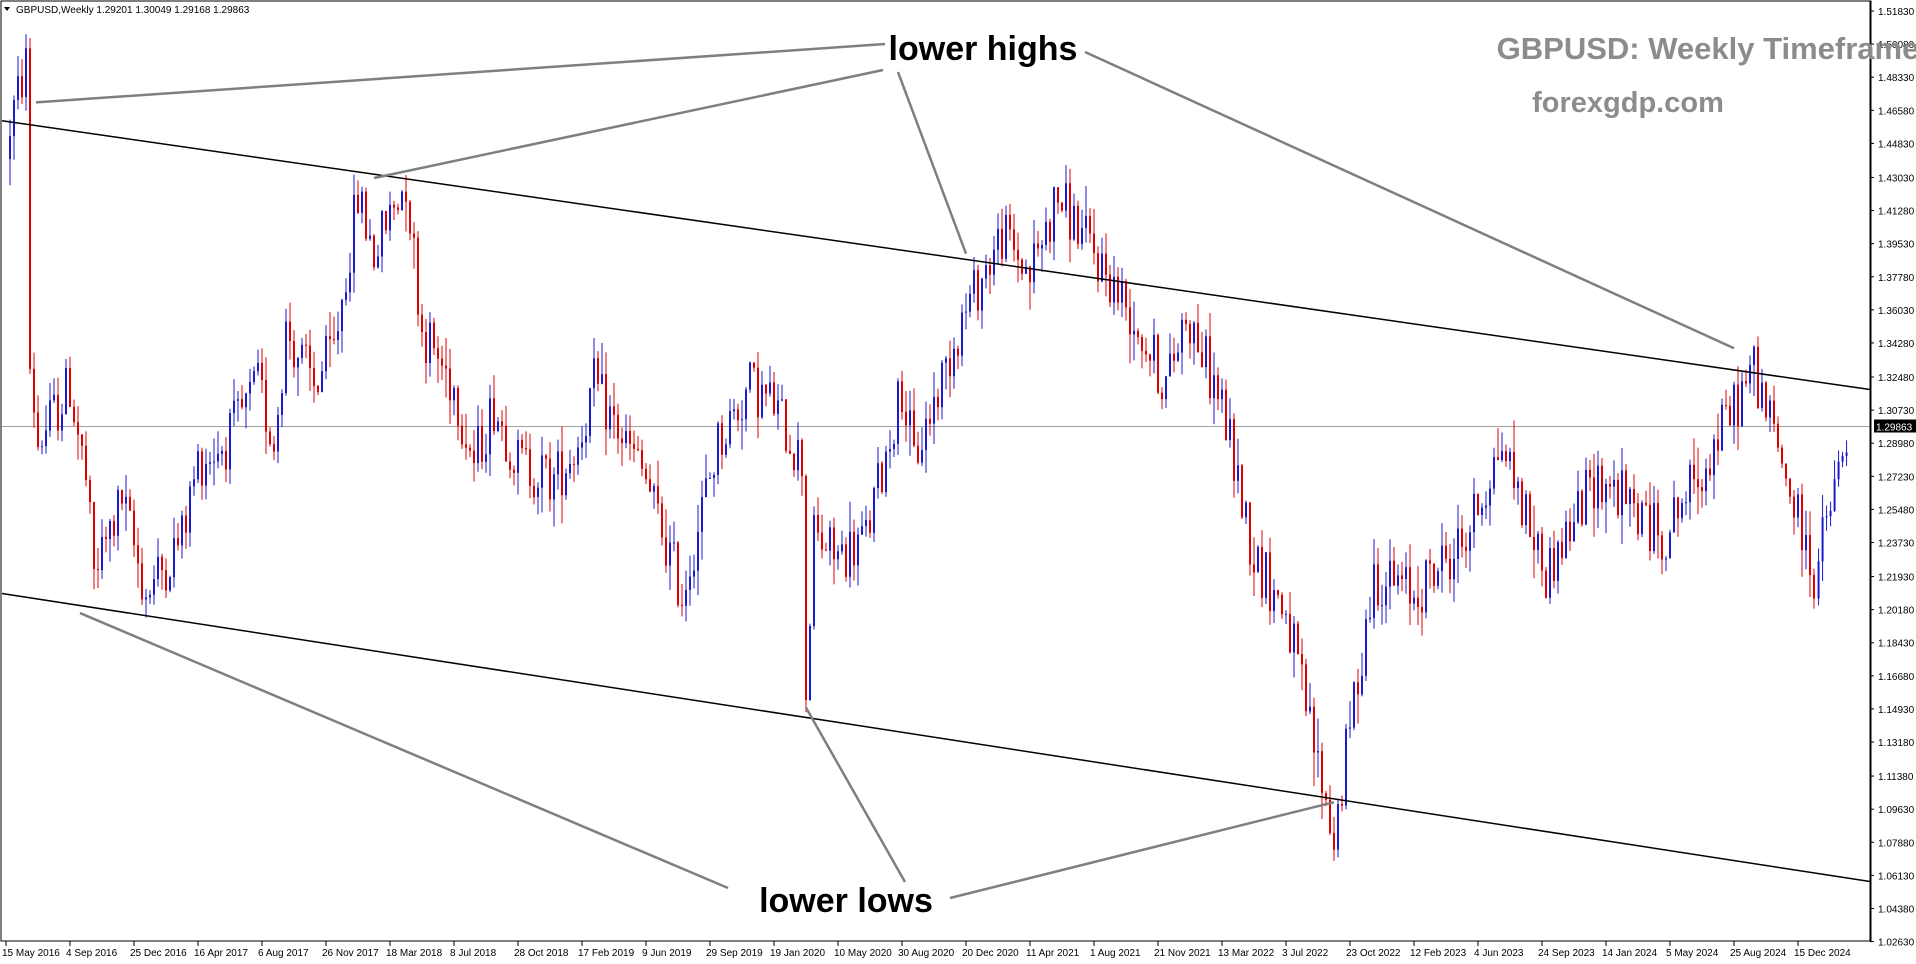  Describe the element at coordinates (92, 953) in the screenshot. I see `time-tick-label: 4 Sep 2016` at that location.